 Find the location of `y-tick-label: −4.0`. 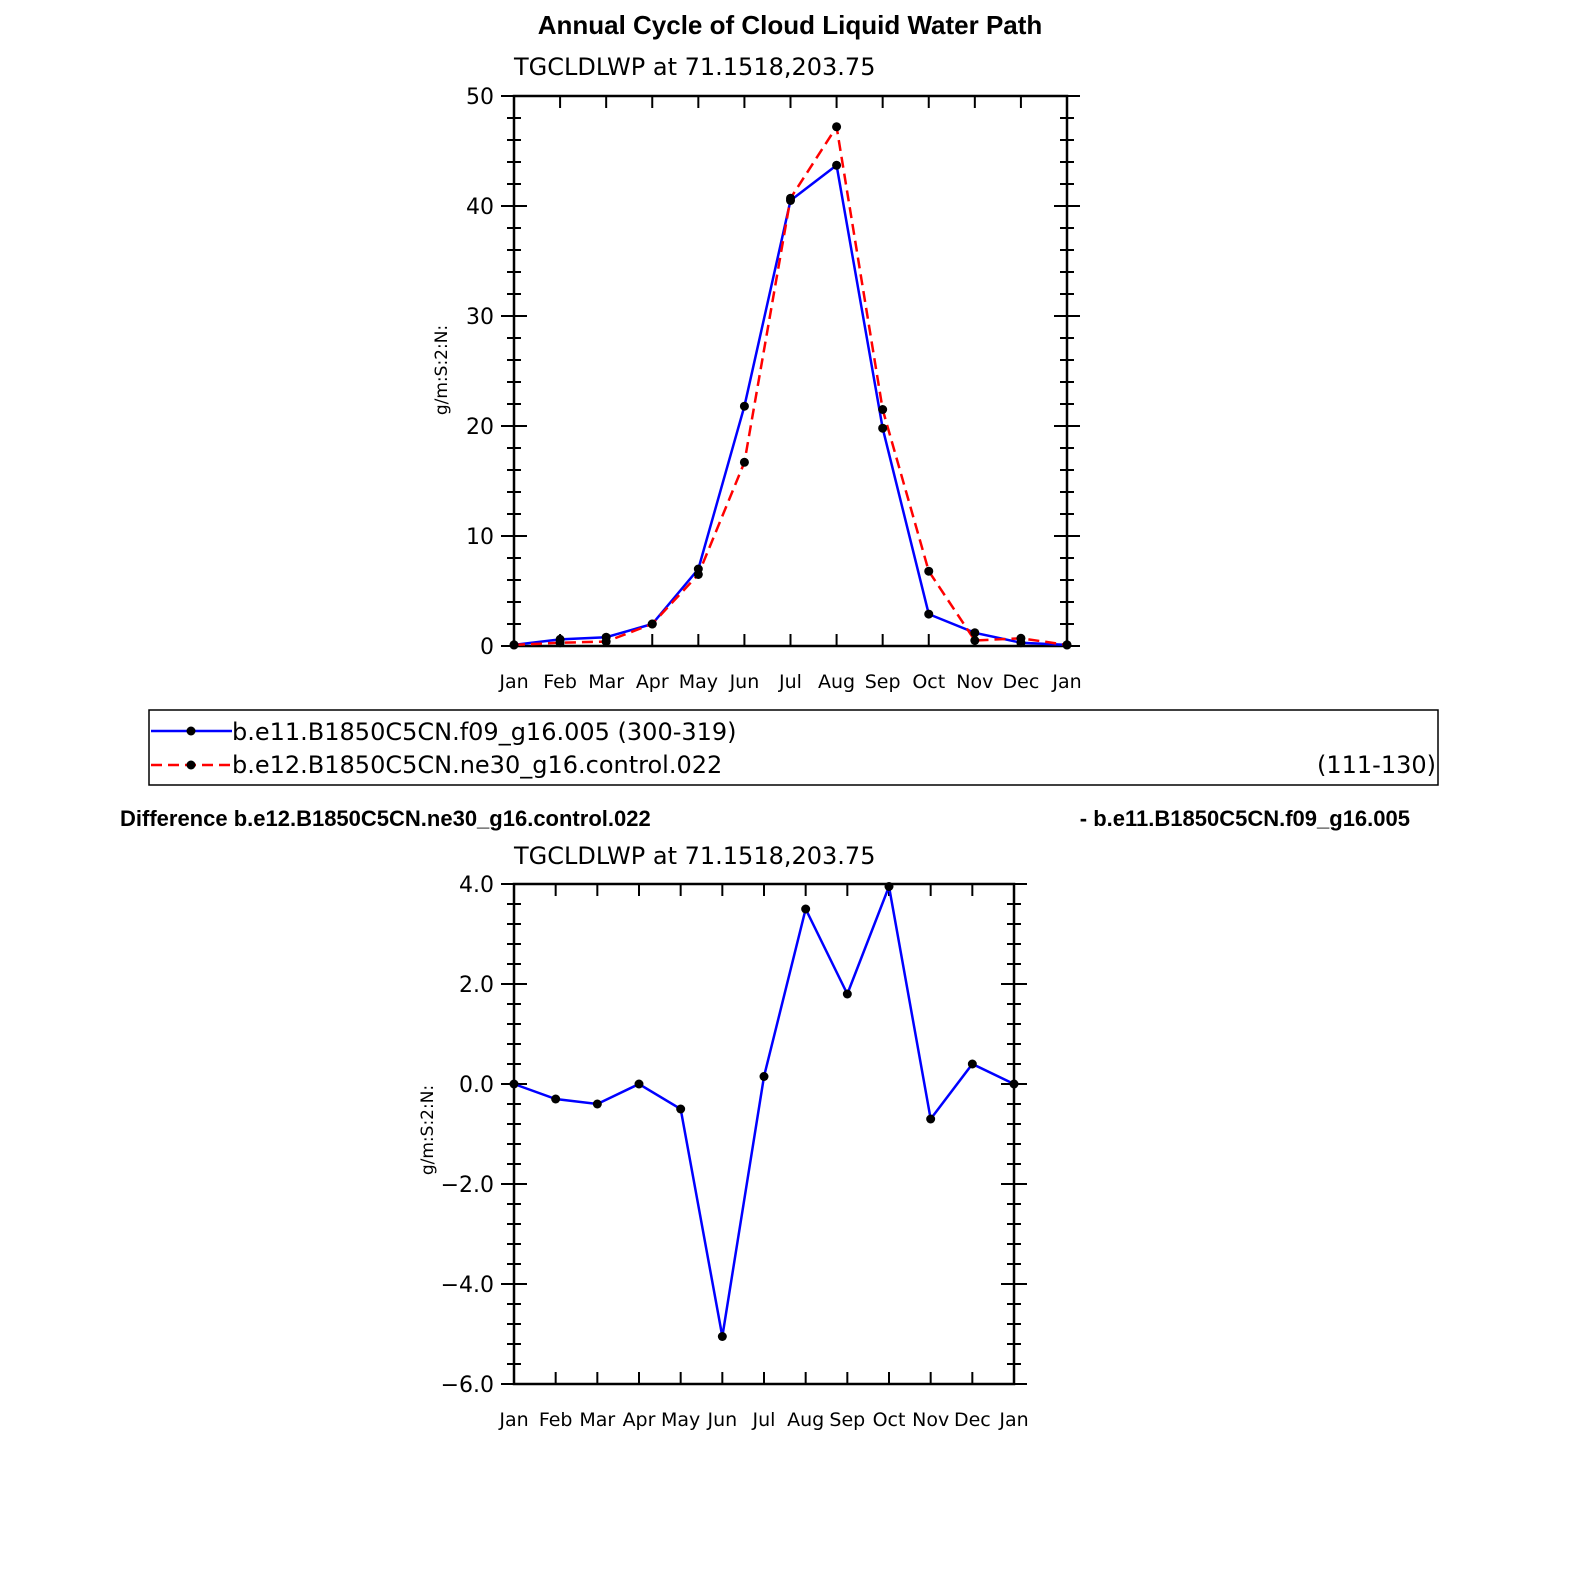

y-tick-label: −4.0 is located at coordinates (467, 1285).